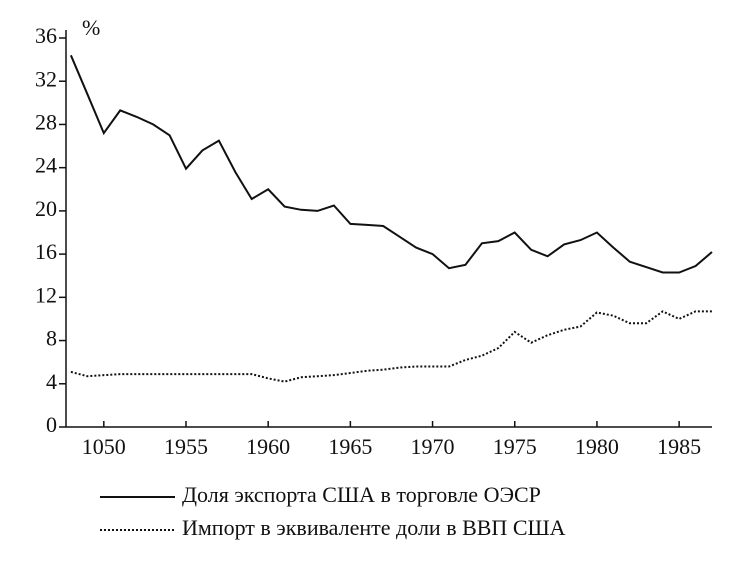 Image resolution: width=743 pixels, height=561 pixels. Describe the element at coordinates (186, 446) in the screenshot. I see `x-tick-label: 1955` at that location.